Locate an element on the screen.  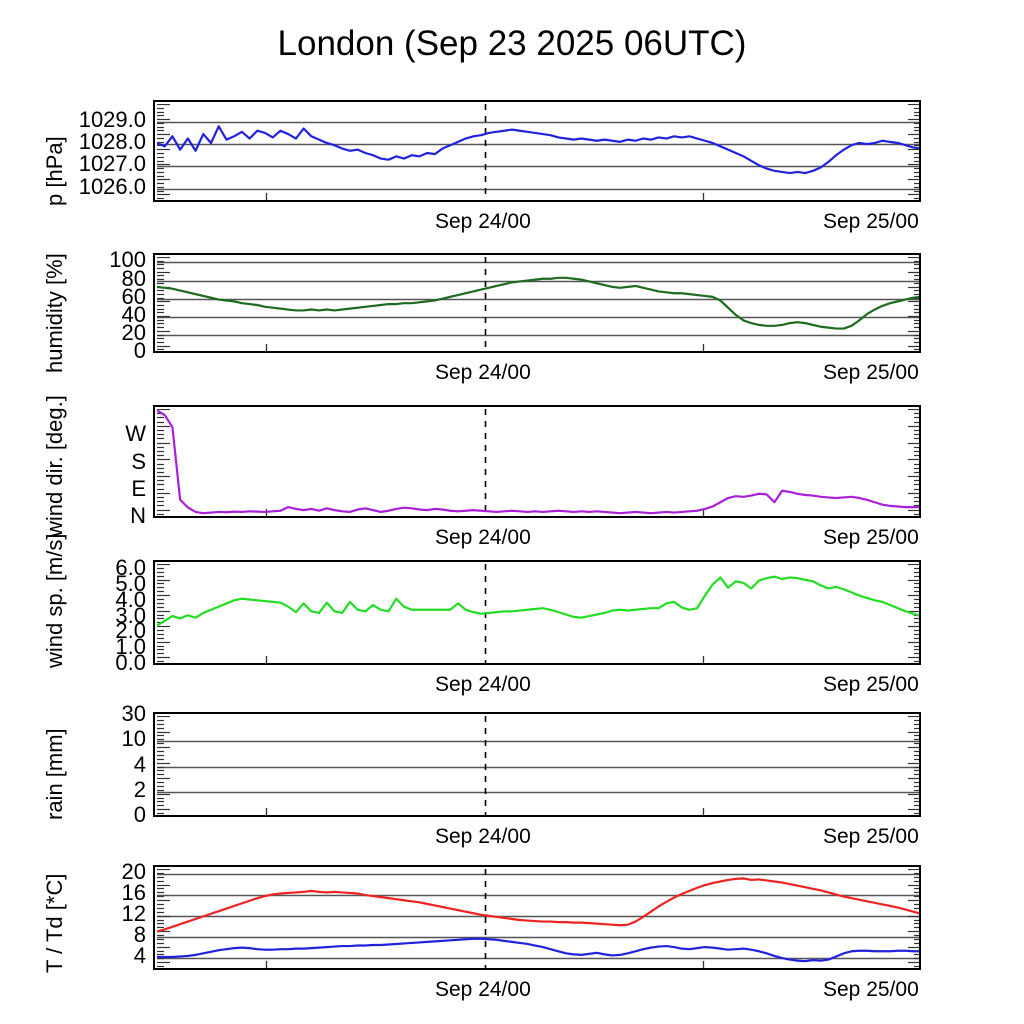
plot-area-wind_speed is located at coordinates (537, 612).